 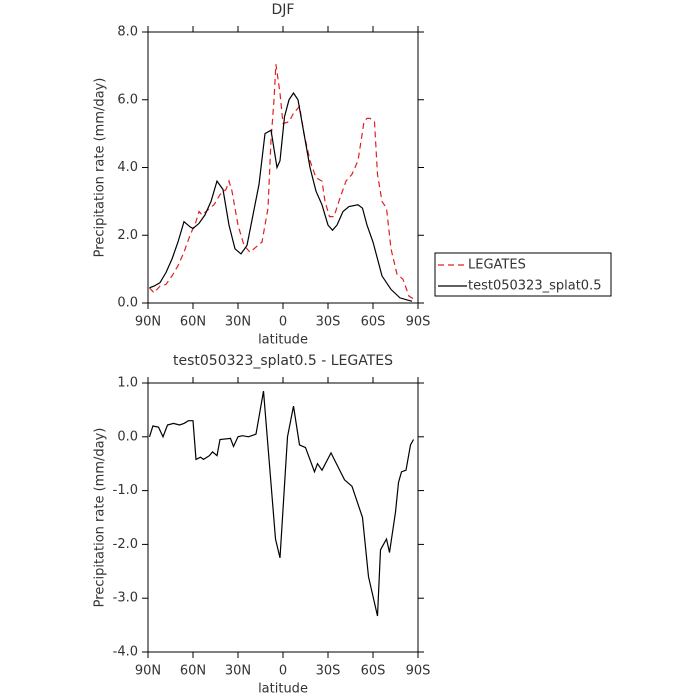 What do you see at coordinates (523, 274) in the screenshot?
I see `legend-box` at bounding box center [523, 274].